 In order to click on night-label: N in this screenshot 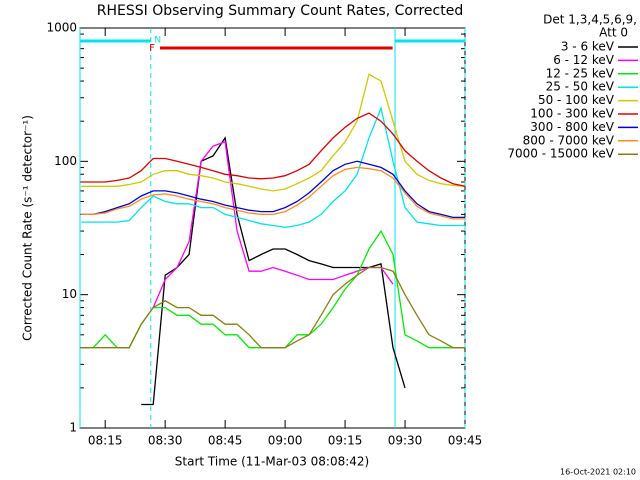, I will do `click(157, 41)`.